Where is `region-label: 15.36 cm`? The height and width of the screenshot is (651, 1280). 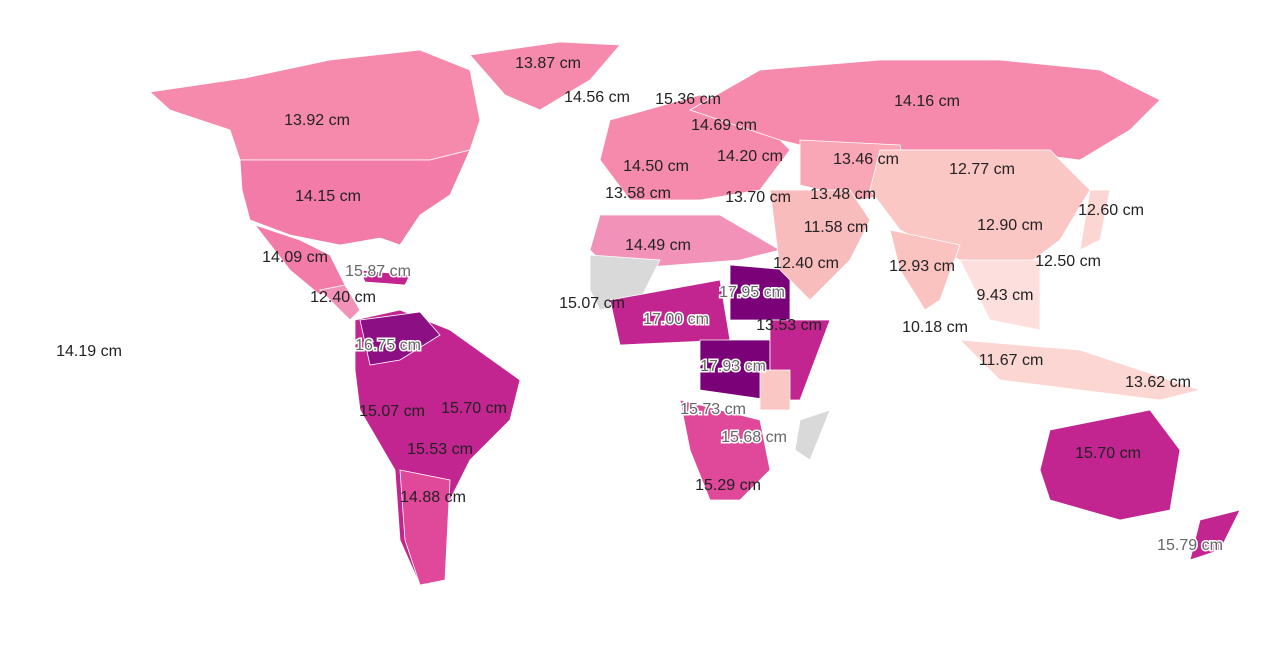
region-label: 15.36 cm is located at coordinates (688, 99).